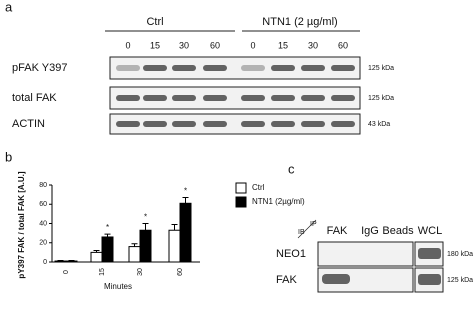 This screenshot has width=474, height=313. Describe the element at coordinates (34, 98) in the screenshot. I see `row-label: total FAK` at that location.